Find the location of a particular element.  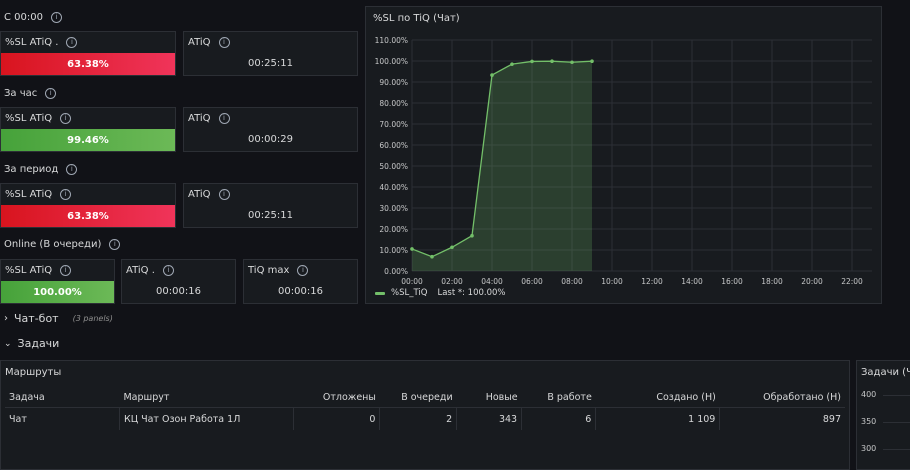

x-tick-label: 08:00 is located at coordinates (572, 281).